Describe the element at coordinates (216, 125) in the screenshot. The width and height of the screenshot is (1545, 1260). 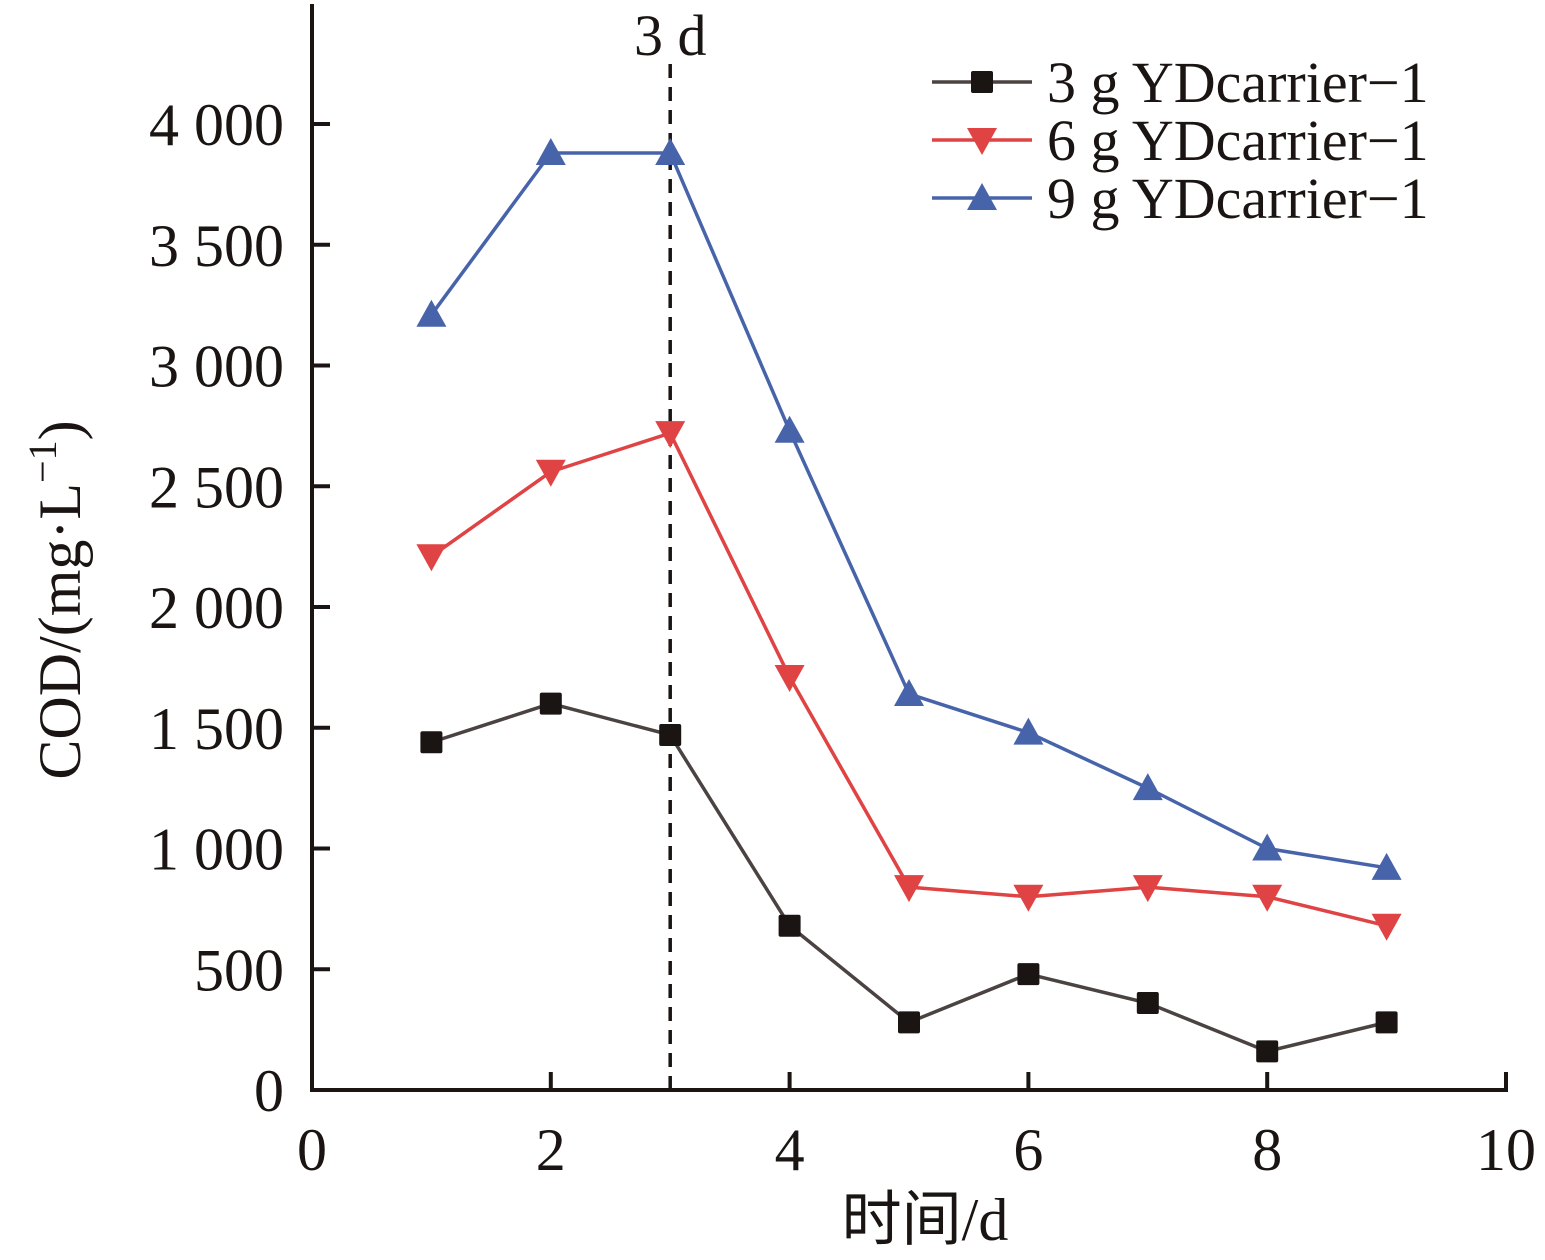
I see `y-tick-label: 4 000` at that location.